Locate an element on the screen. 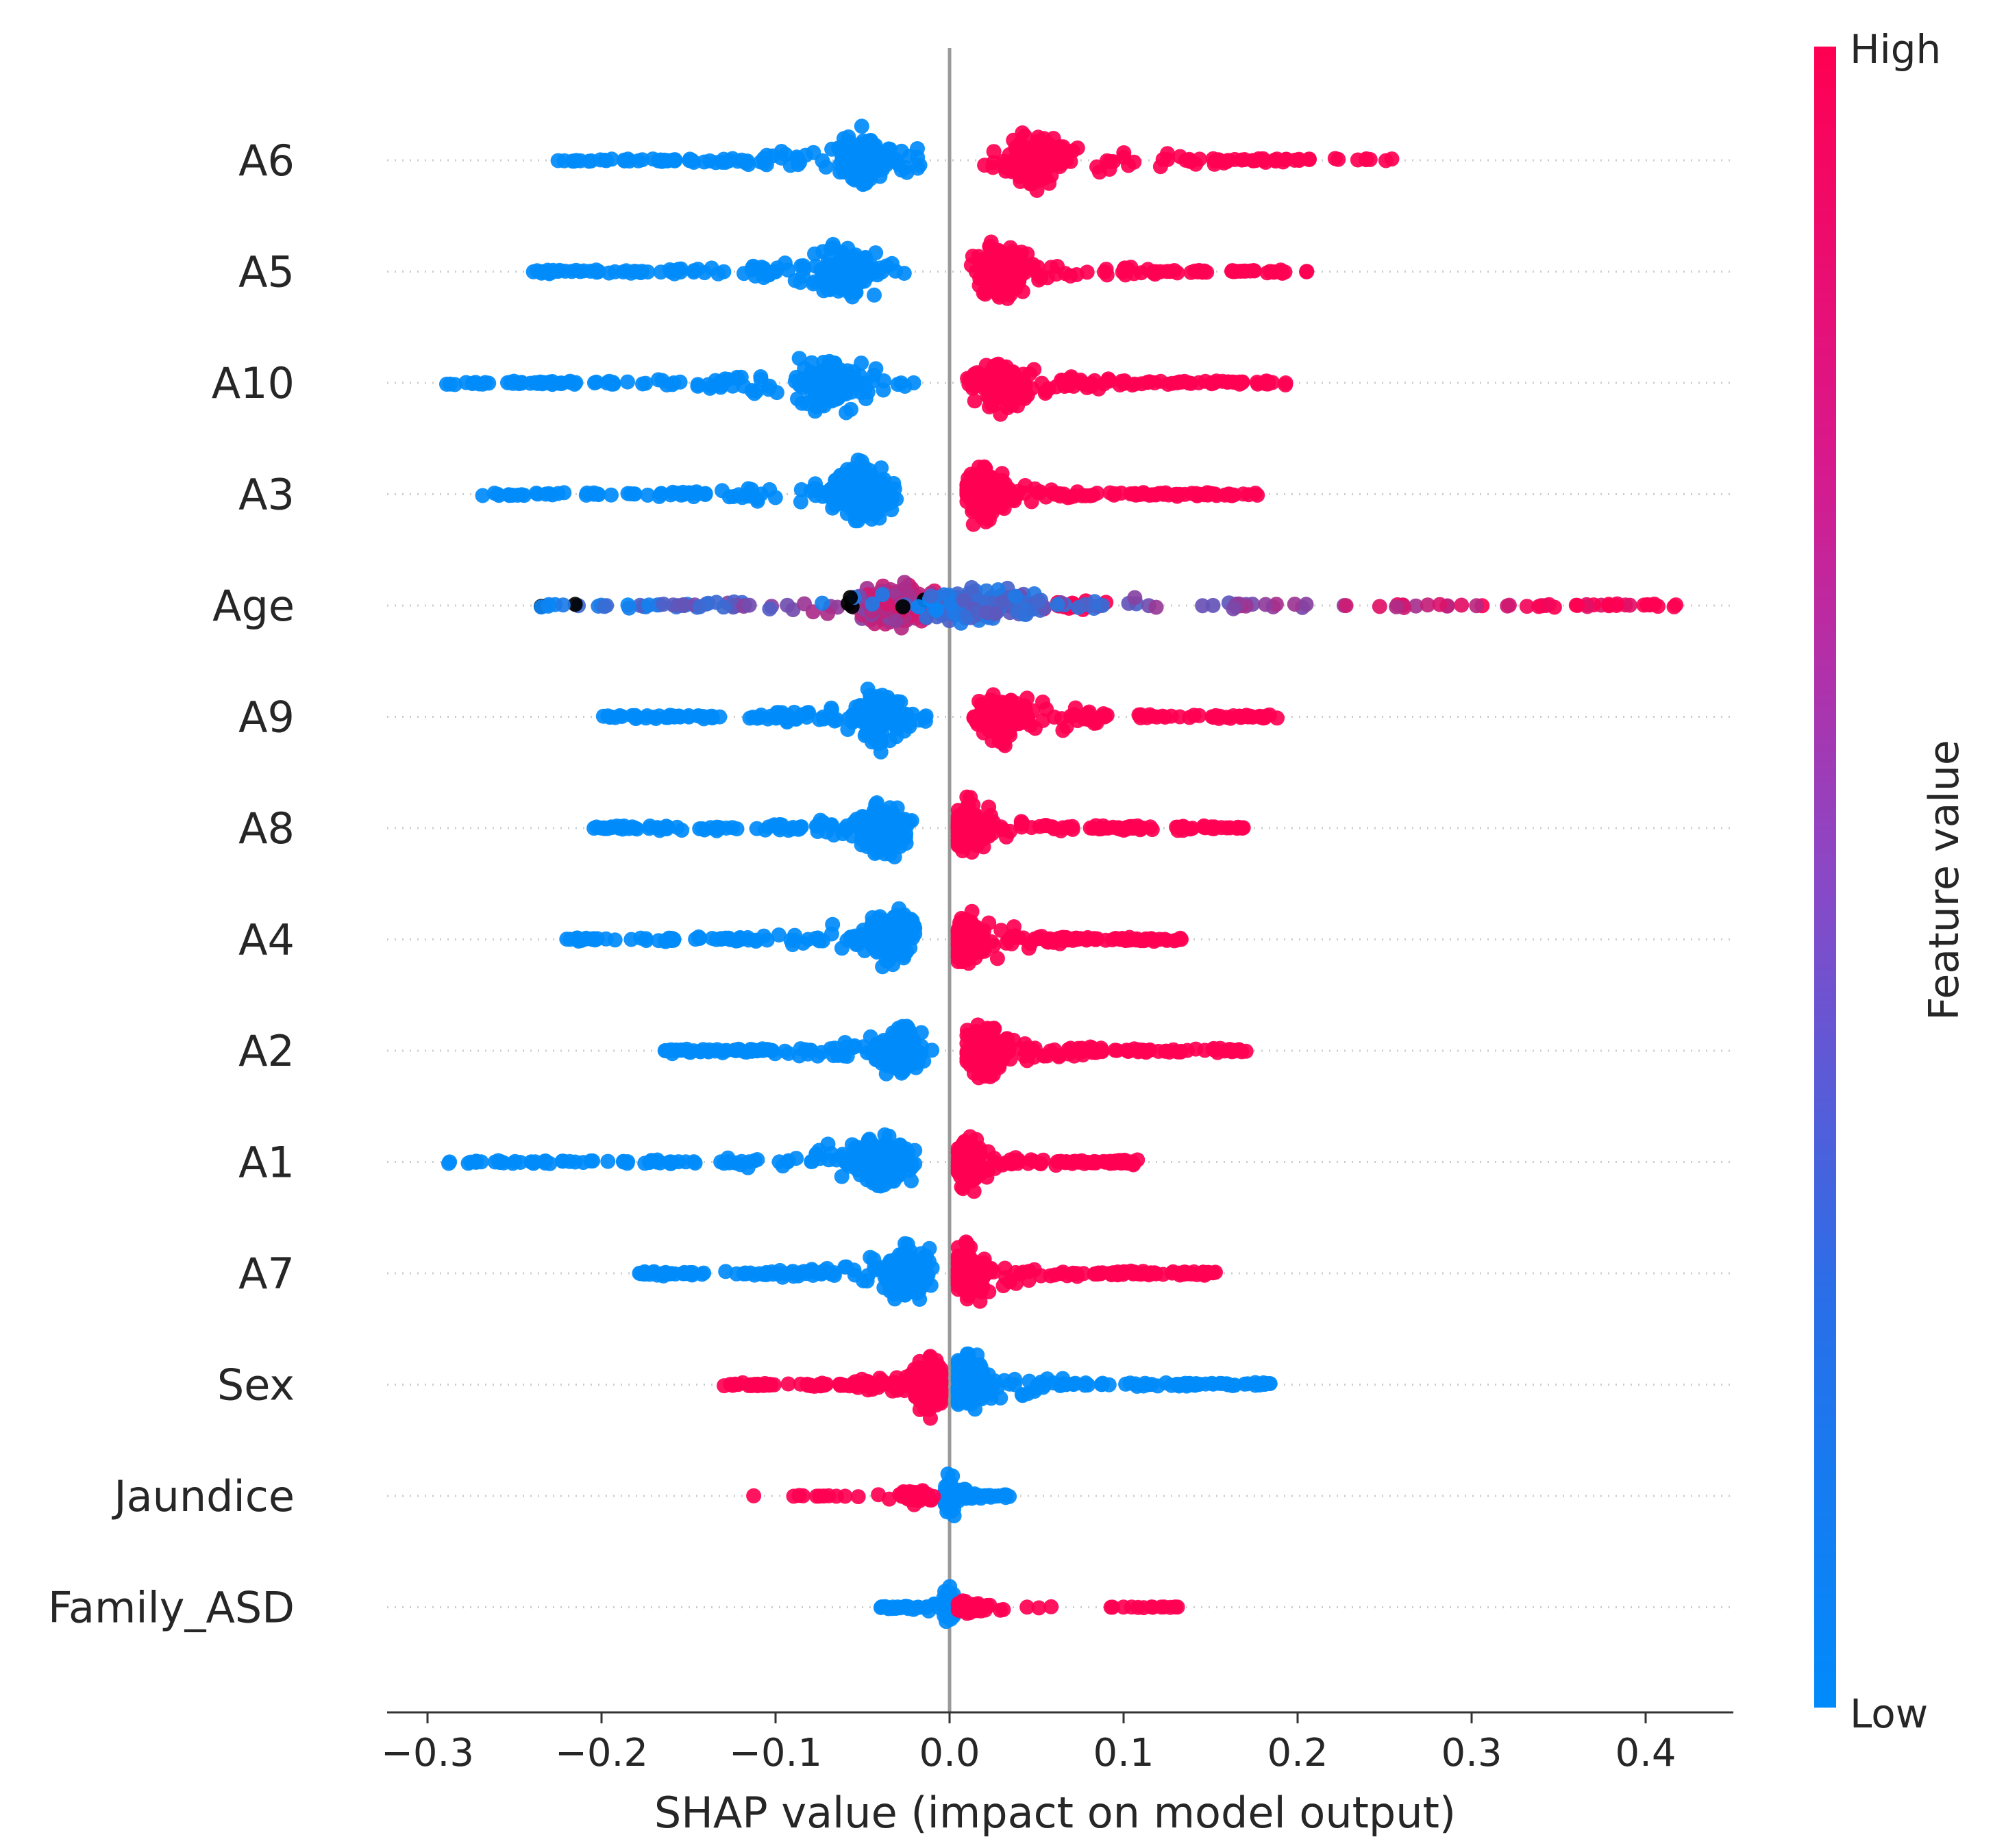 This screenshot has height=1848, width=1993. feature-points-a10 is located at coordinates (866, 386).